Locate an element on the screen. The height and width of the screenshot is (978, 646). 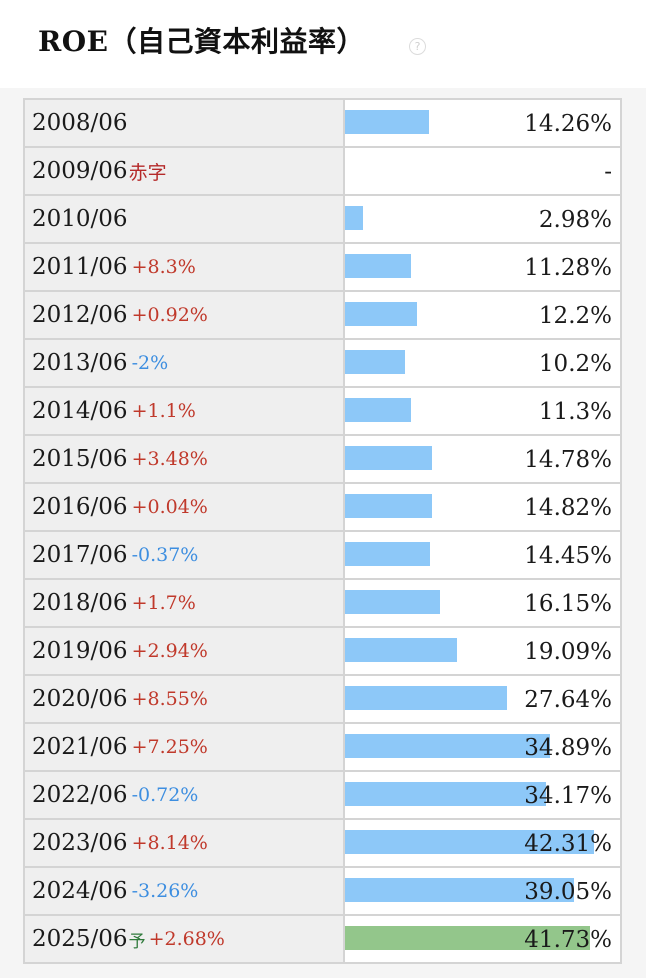
year-cell: 2009/06 赤字 is located at coordinates (184, 171).